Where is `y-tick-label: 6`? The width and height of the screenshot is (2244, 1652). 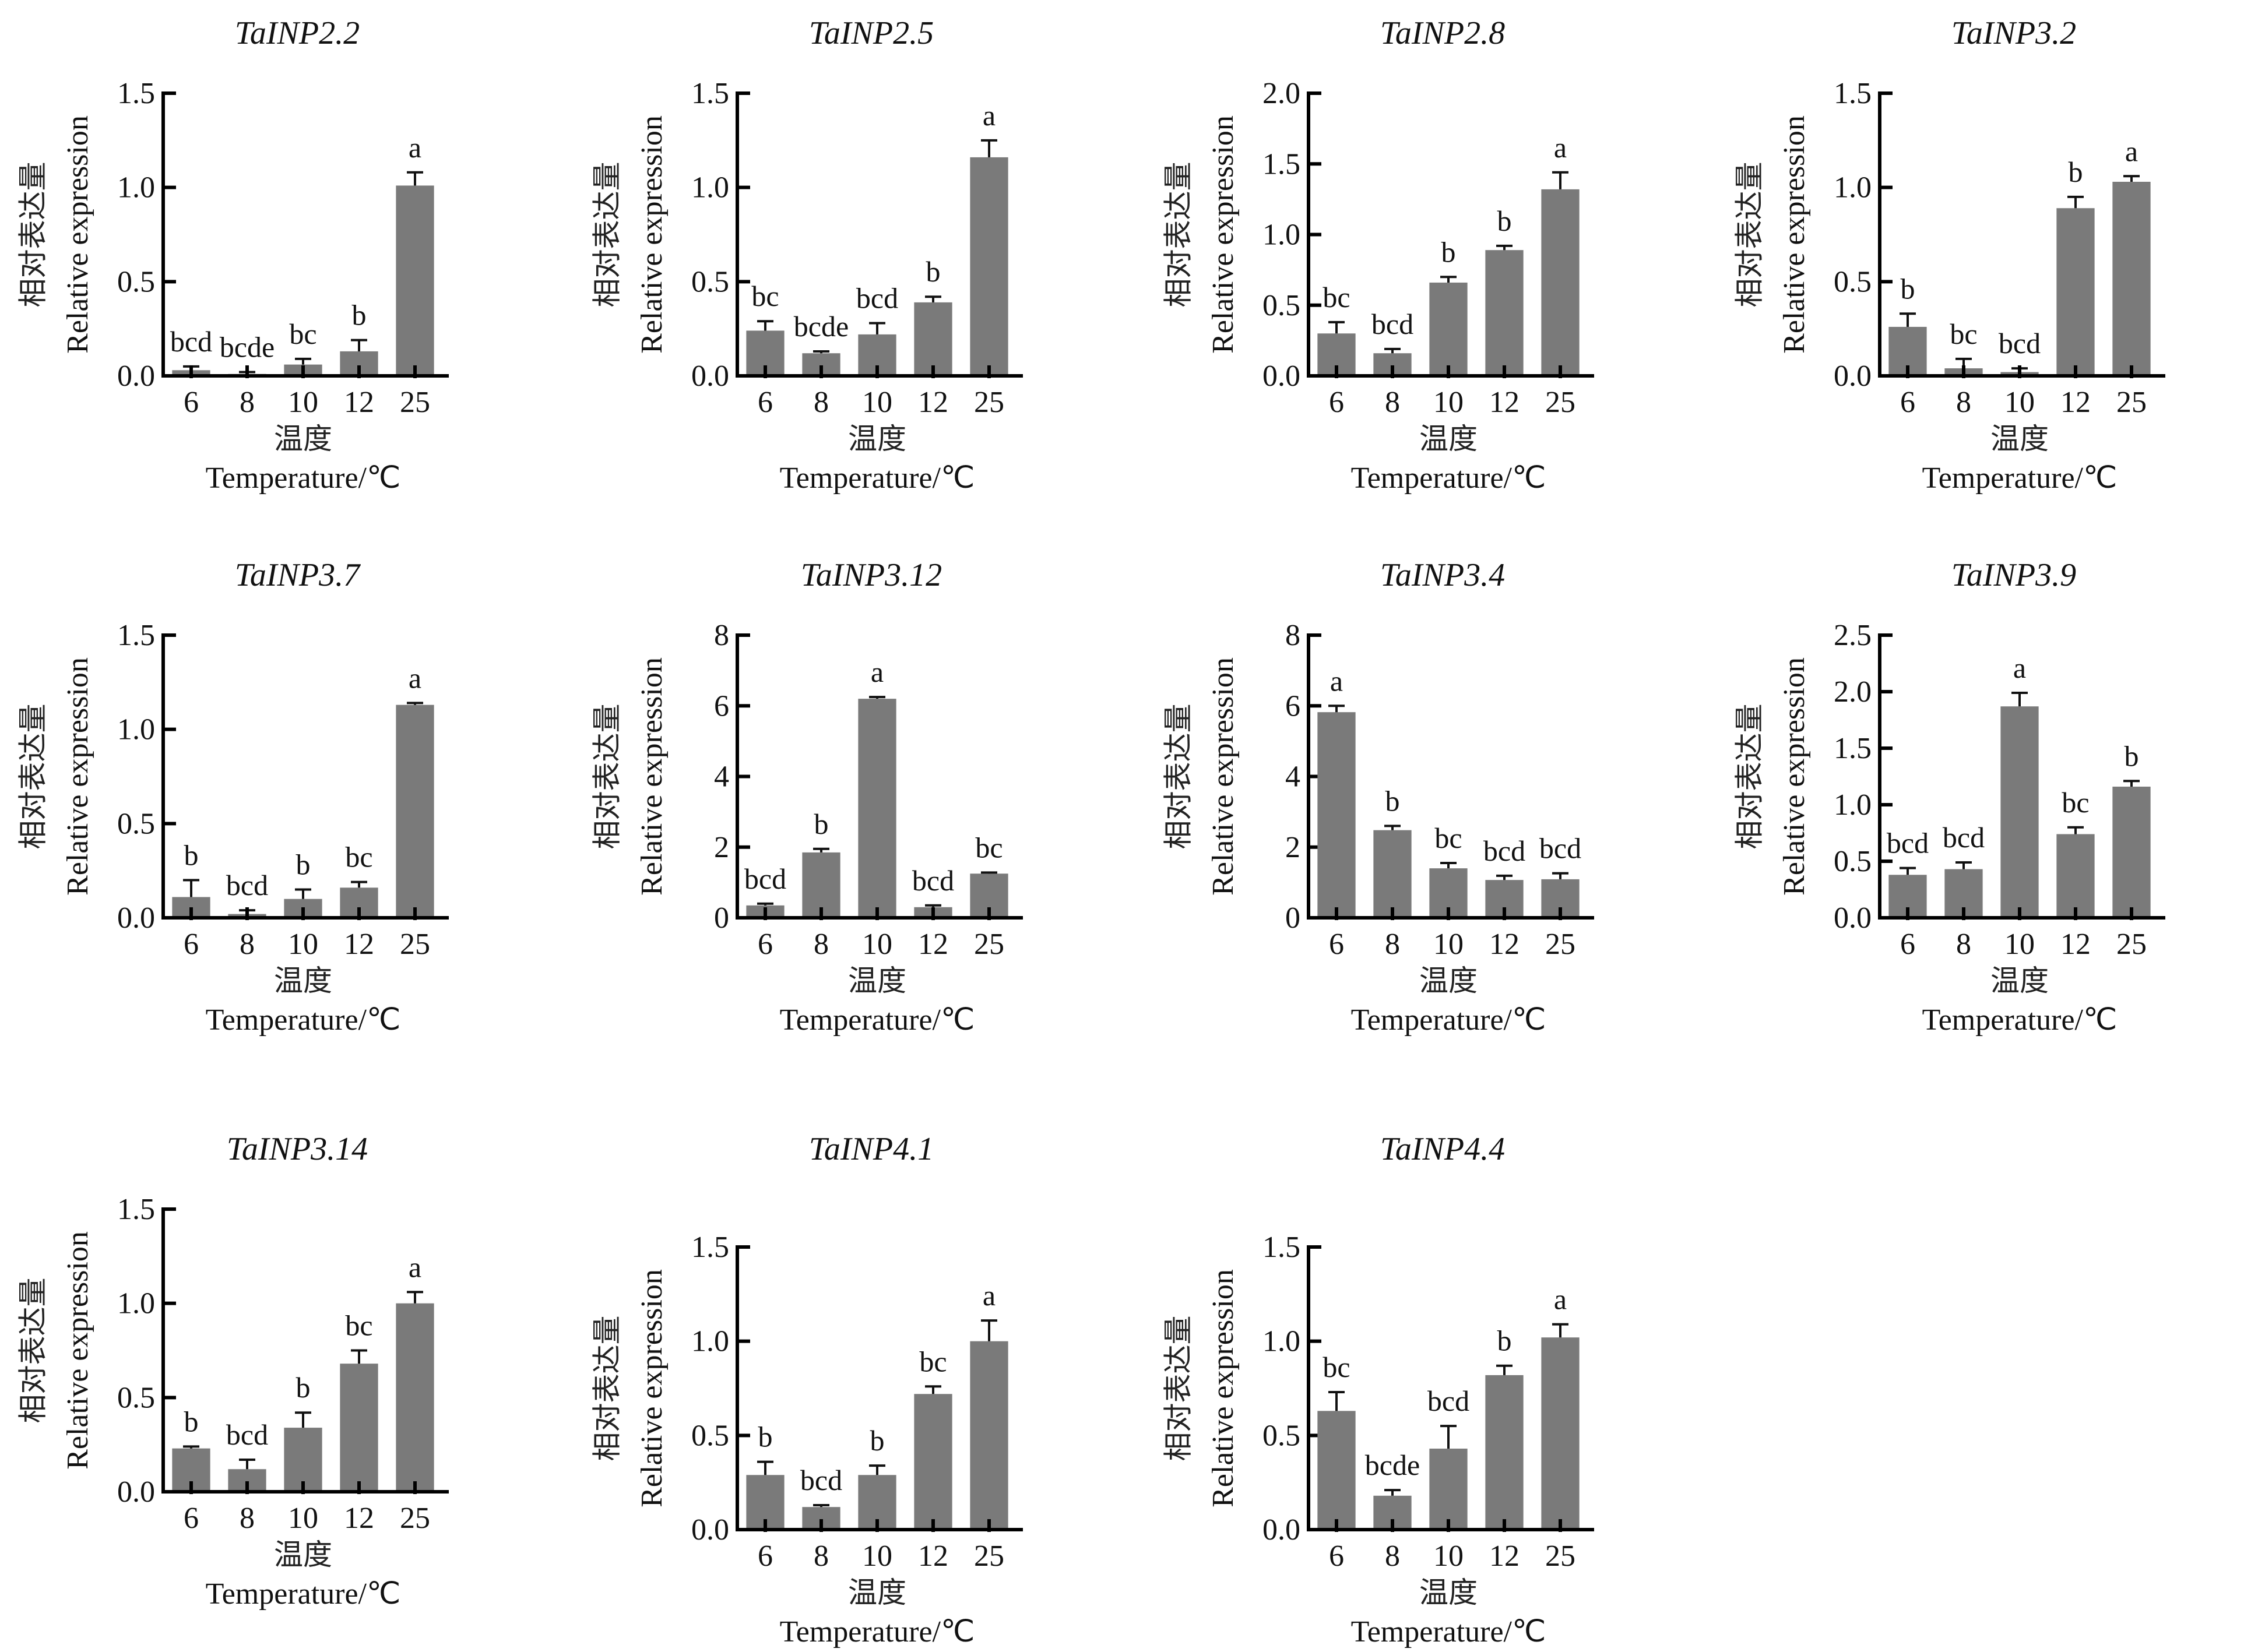 y-tick-label: 6 is located at coordinates (721, 706).